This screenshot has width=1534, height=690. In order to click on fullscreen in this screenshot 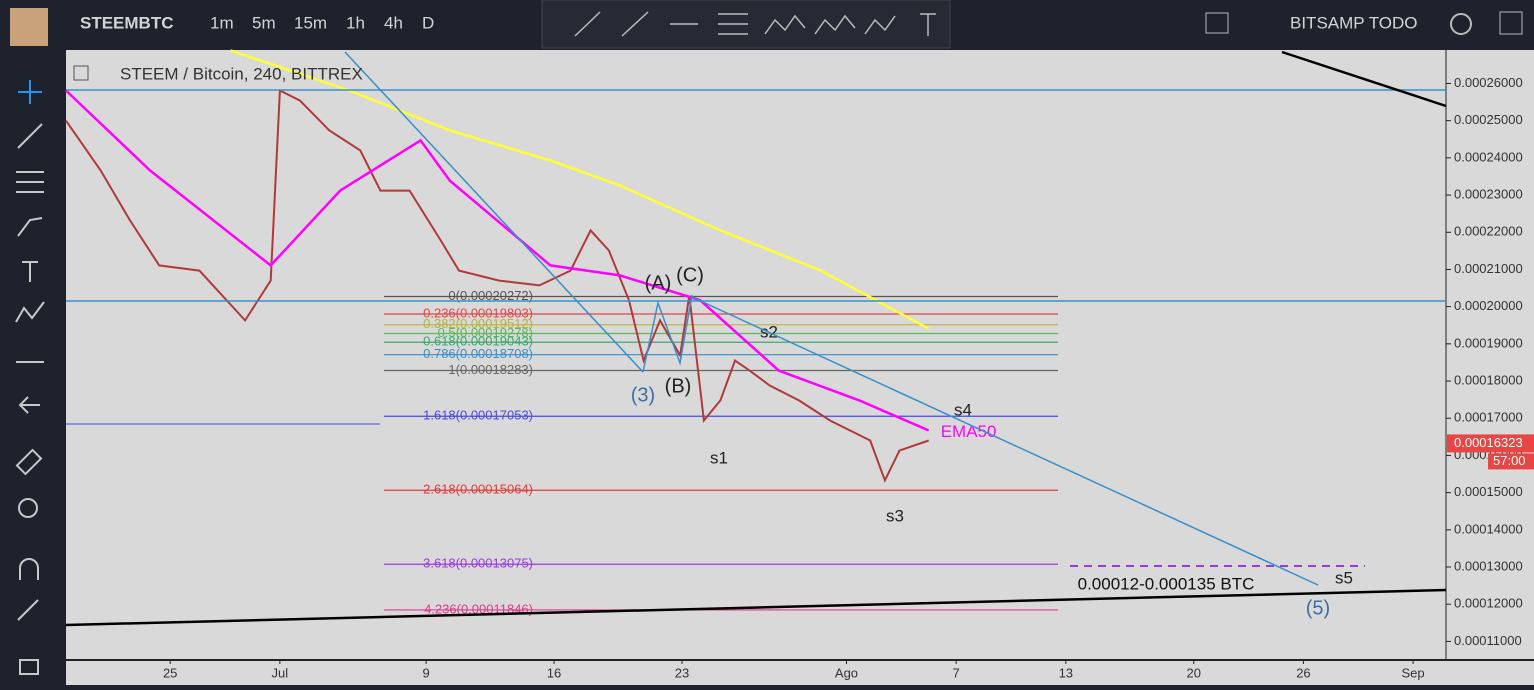, I will do `click(1511, 23)`.